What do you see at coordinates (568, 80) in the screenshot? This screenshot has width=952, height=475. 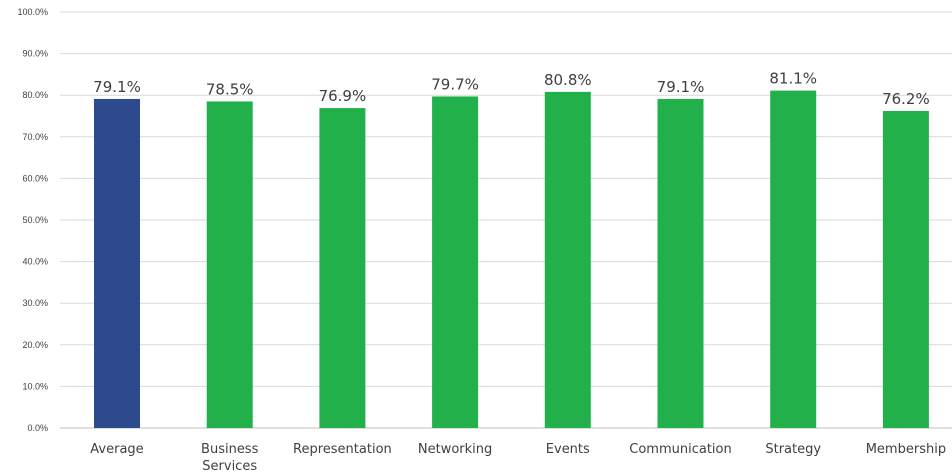 I see `data-label: 80.8%` at bounding box center [568, 80].